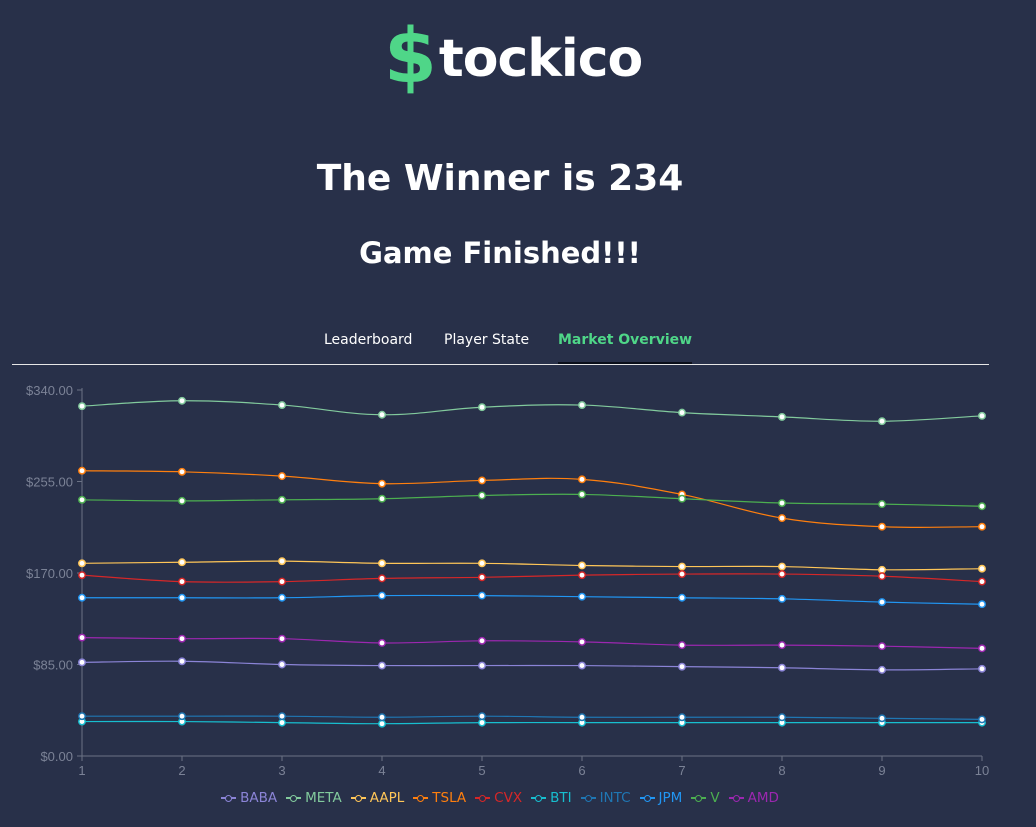 This screenshot has width=1036, height=827. What do you see at coordinates (763, 798) in the screenshot?
I see `legend-label: AMD` at bounding box center [763, 798].